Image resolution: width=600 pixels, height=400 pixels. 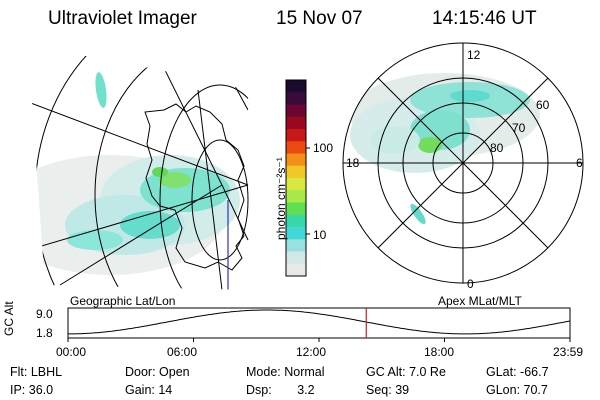 I want to click on mlt-label-0: 0, so click(x=470, y=284).